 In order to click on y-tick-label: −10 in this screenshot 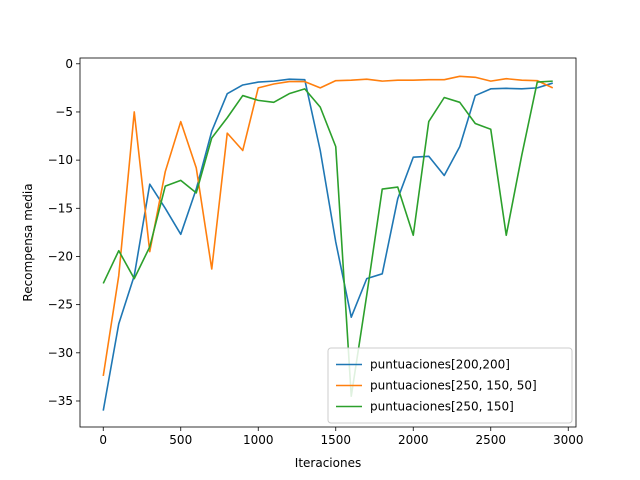, I will do `click(60, 160)`.